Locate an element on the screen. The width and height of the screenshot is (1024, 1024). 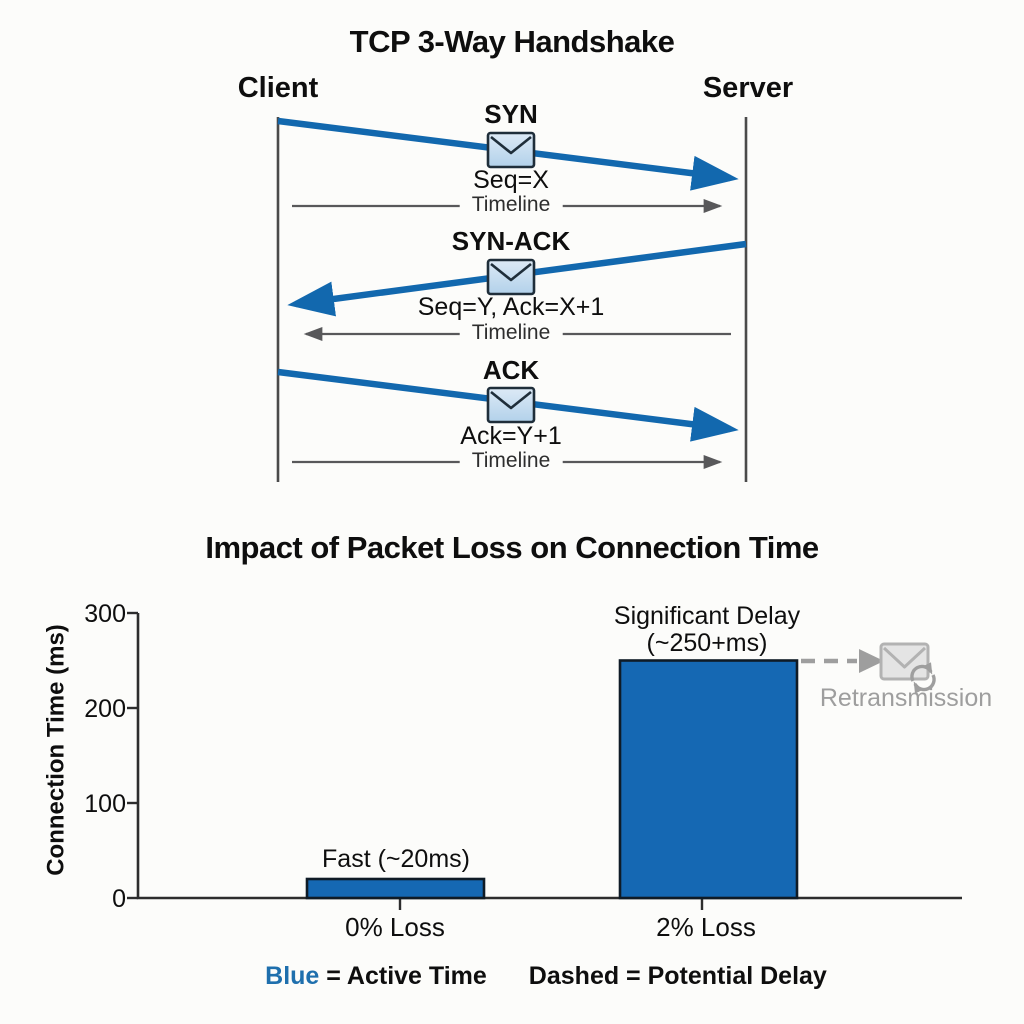
y-tick-200: 200 is located at coordinates (105, 709).